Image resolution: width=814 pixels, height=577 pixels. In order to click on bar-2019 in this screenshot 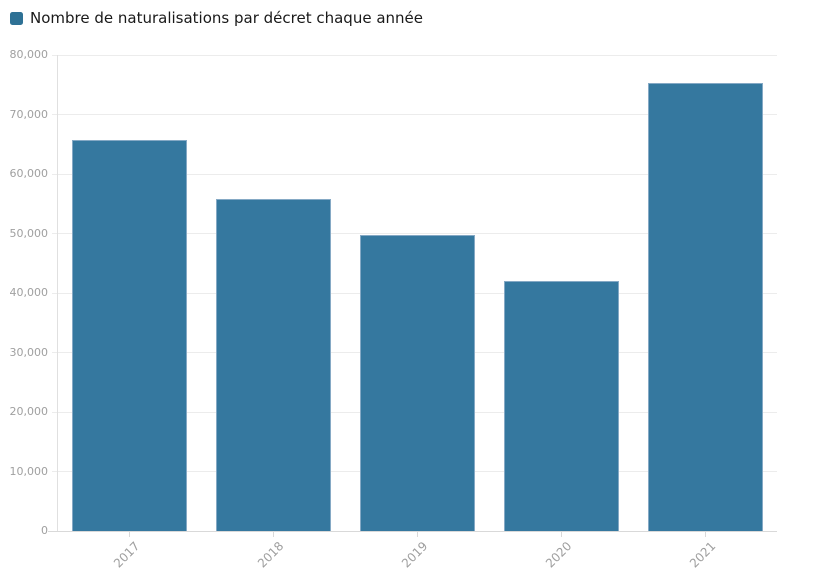, I will do `click(417, 383)`.